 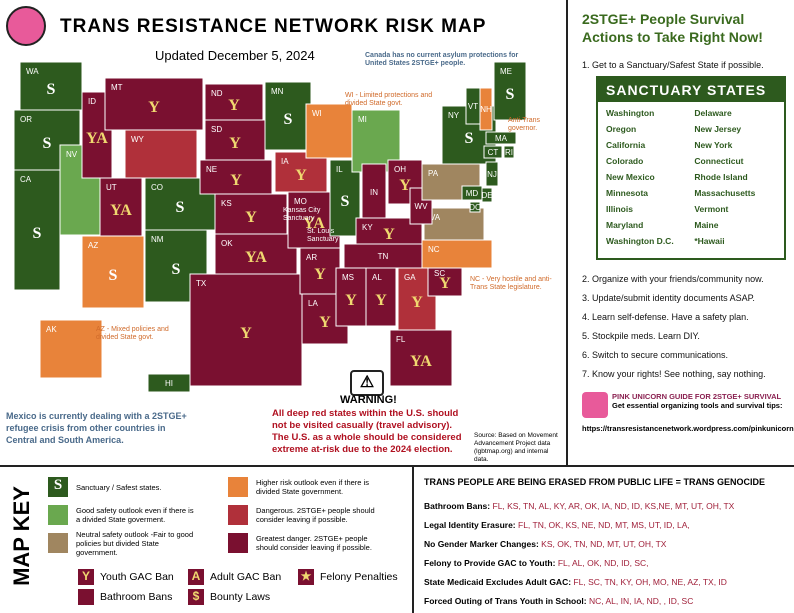 I want to click on state-label: MI, so click(x=362, y=119).